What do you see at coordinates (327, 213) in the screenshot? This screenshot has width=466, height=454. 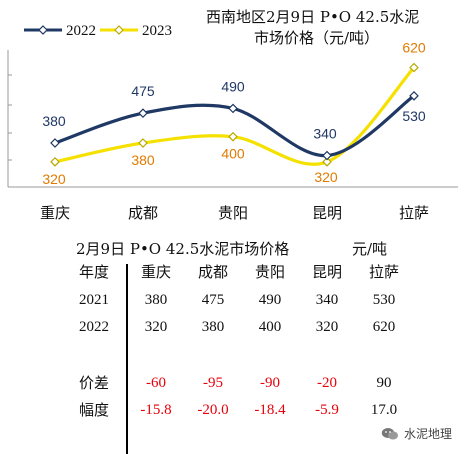 I see `x-tick-label: 昆明` at bounding box center [327, 213].